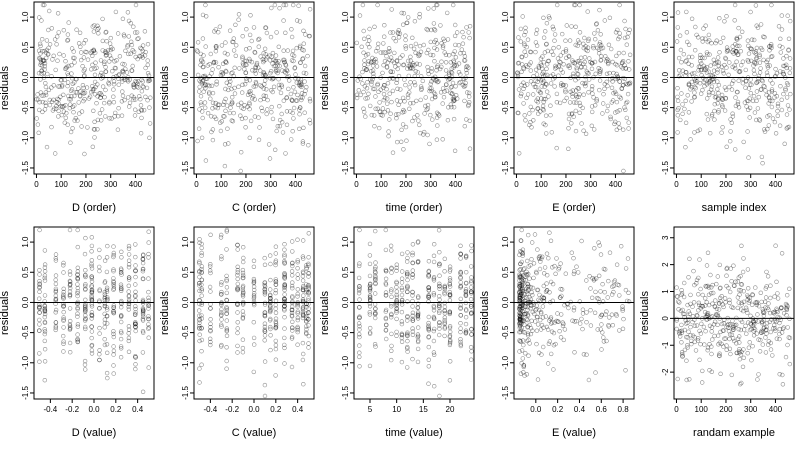 The height and width of the screenshot is (455, 800). What do you see at coordinates (665, 107) in the screenshot?
I see `y-tick-label: -0.5` at bounding box center [665, 107].